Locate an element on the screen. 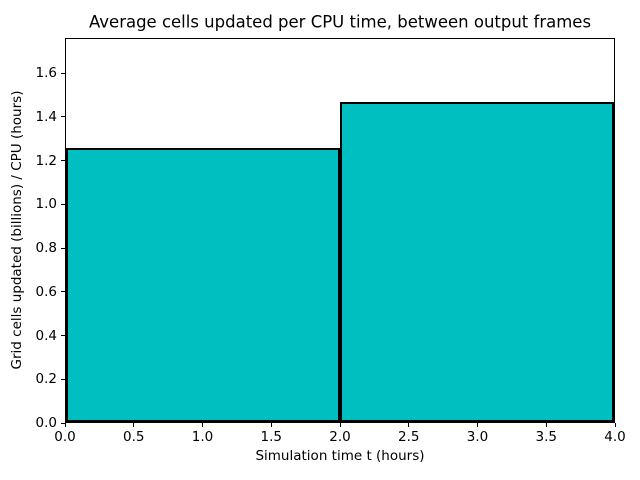 The width and height of the screenshot is (640, 480). x-tick-label: 2.0 is located at coordinates (340, 437).